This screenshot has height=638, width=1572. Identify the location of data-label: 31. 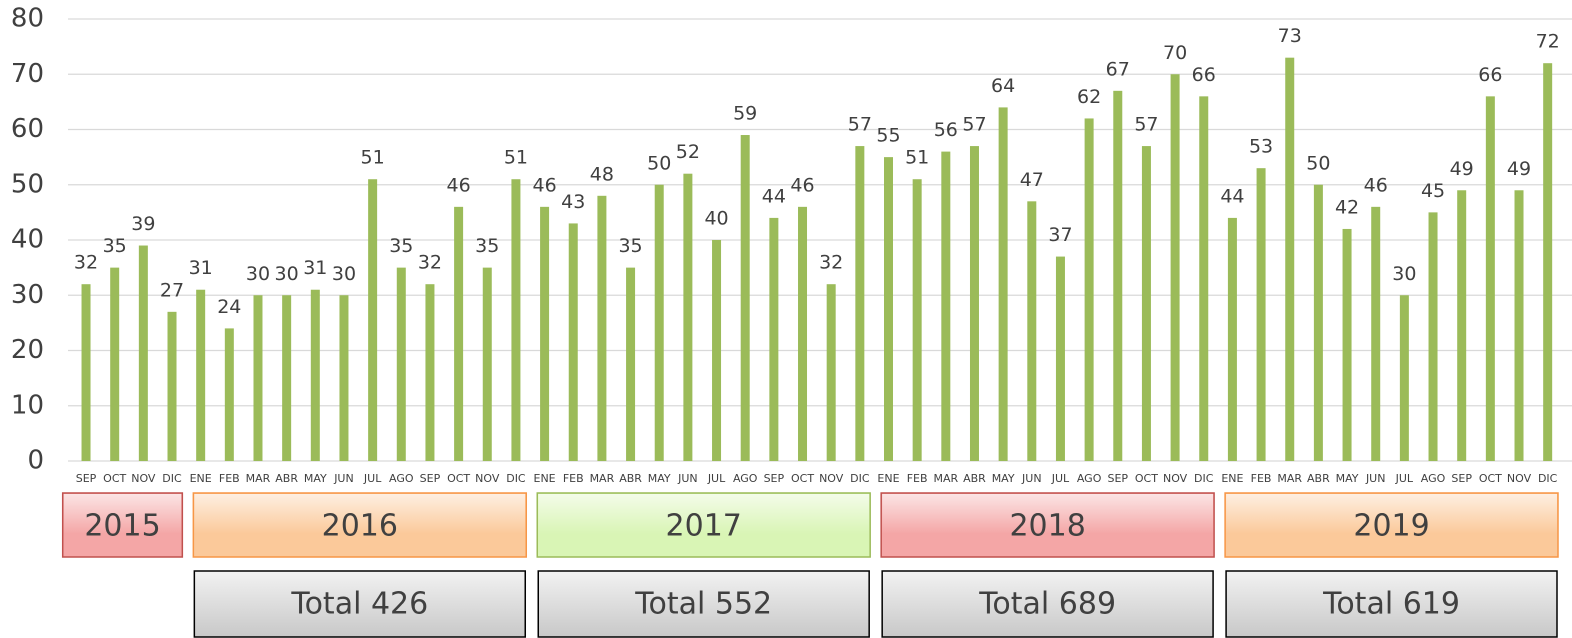
(201, 268).